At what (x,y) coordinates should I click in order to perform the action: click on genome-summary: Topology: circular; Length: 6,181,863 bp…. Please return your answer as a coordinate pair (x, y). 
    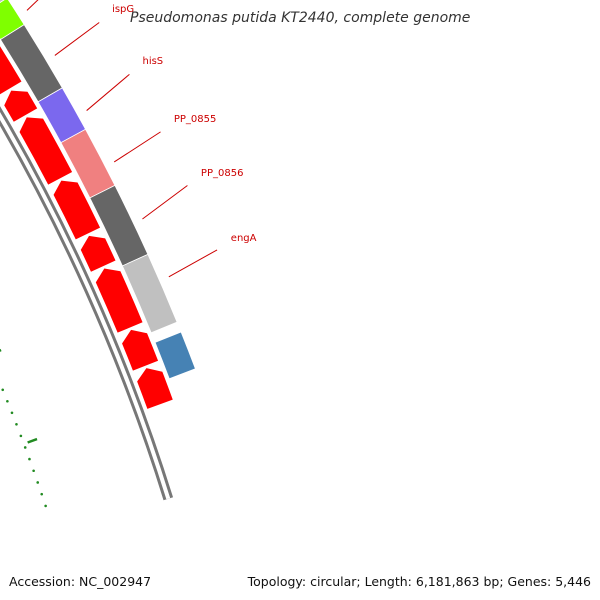
    Looking at the image, I should click on (419, 581).